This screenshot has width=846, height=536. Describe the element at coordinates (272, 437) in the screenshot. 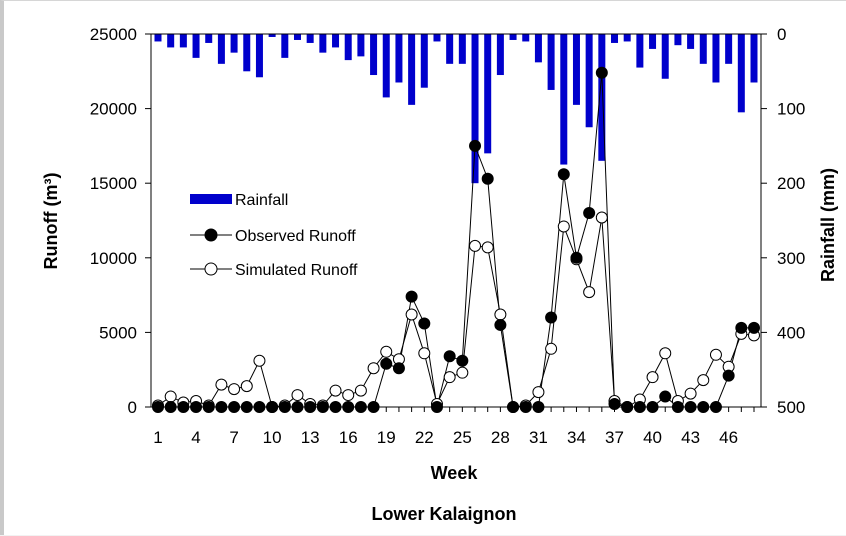

I see `x-tick-label: 10` at that location.